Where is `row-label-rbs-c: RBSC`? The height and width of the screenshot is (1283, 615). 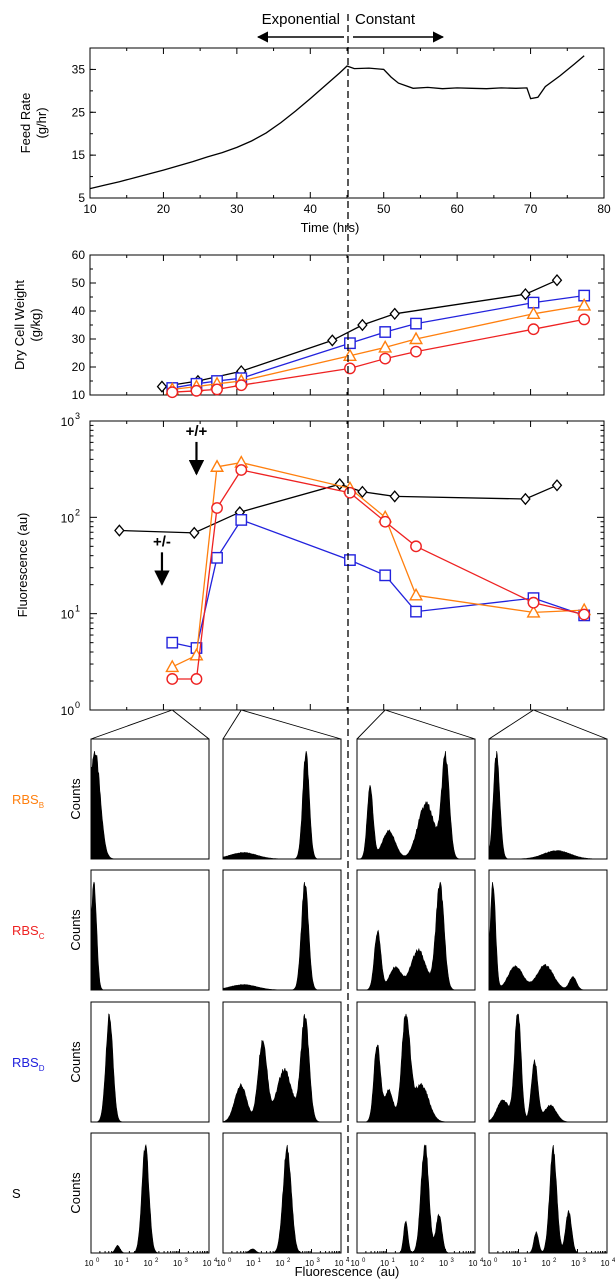
row-label-rbs-c: RBSC is located at coordinates (28, 932).